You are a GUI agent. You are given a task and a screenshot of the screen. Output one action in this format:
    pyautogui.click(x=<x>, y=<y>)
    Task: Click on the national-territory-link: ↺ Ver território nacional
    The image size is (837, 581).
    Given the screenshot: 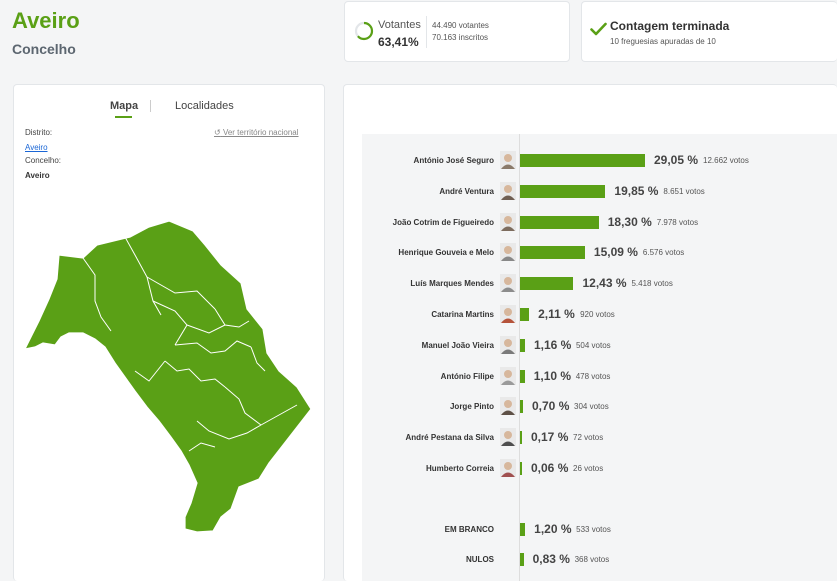 What is the action you would take?
    pyautogui.click(x=256, y=132)
    